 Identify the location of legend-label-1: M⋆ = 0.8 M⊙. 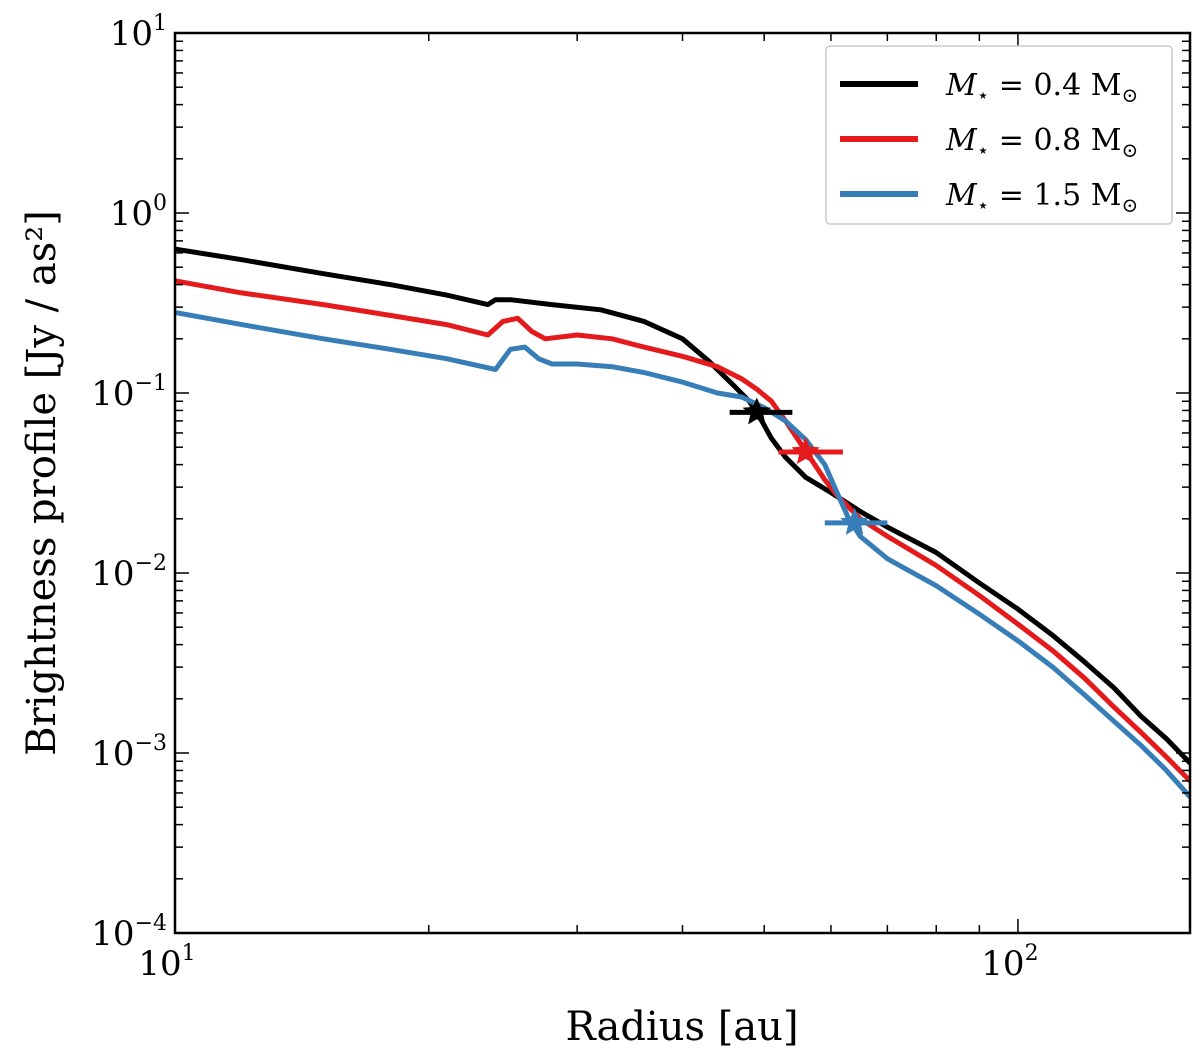
(1041, 142).